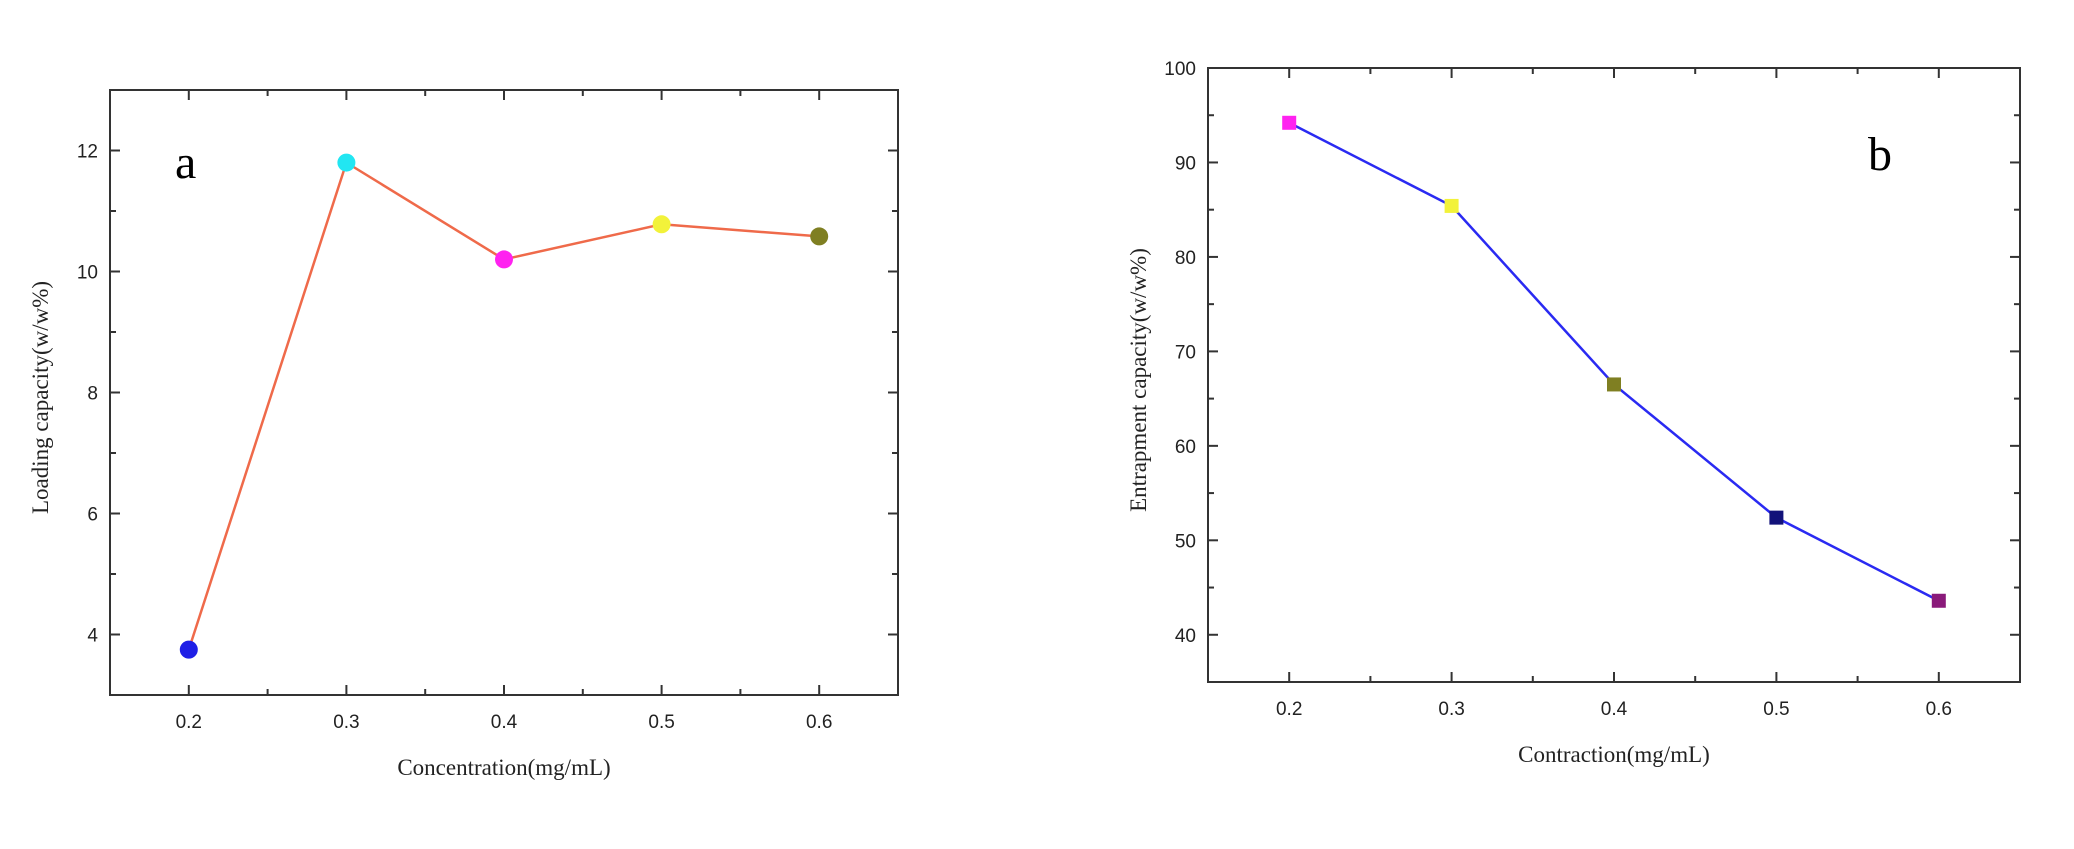 The width and height of the screenshot is (2074, 849). What do you see at coordinates (1138, 380) in the screenshot?
I see `y-axis-title-b: Entrapment capacity(w/w%)` at bounding box center [1138, 380].